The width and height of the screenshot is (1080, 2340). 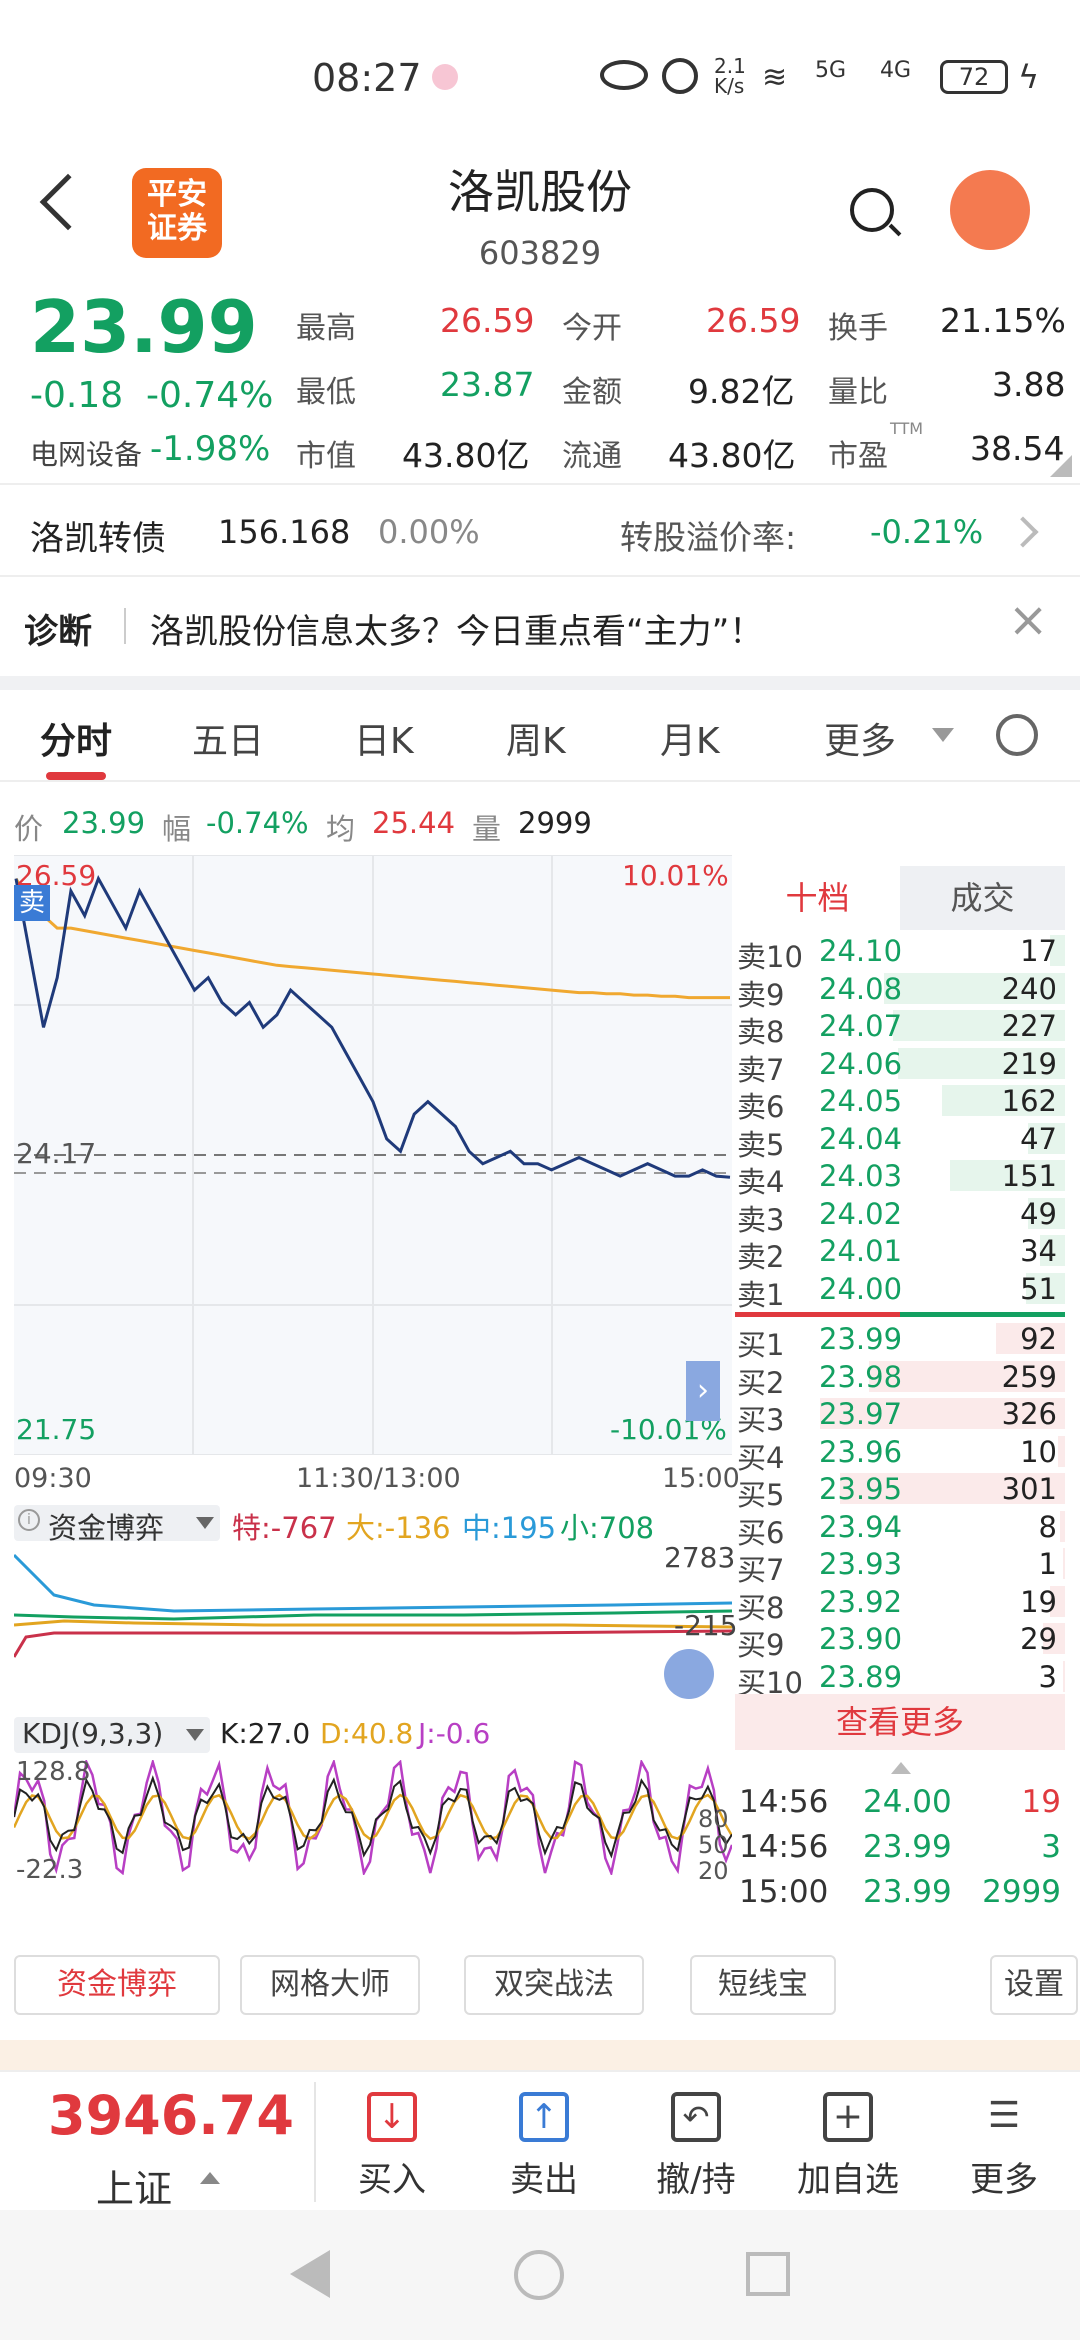 I want to click on x-tick-end: 15:00, so click(x=701, y=1478).